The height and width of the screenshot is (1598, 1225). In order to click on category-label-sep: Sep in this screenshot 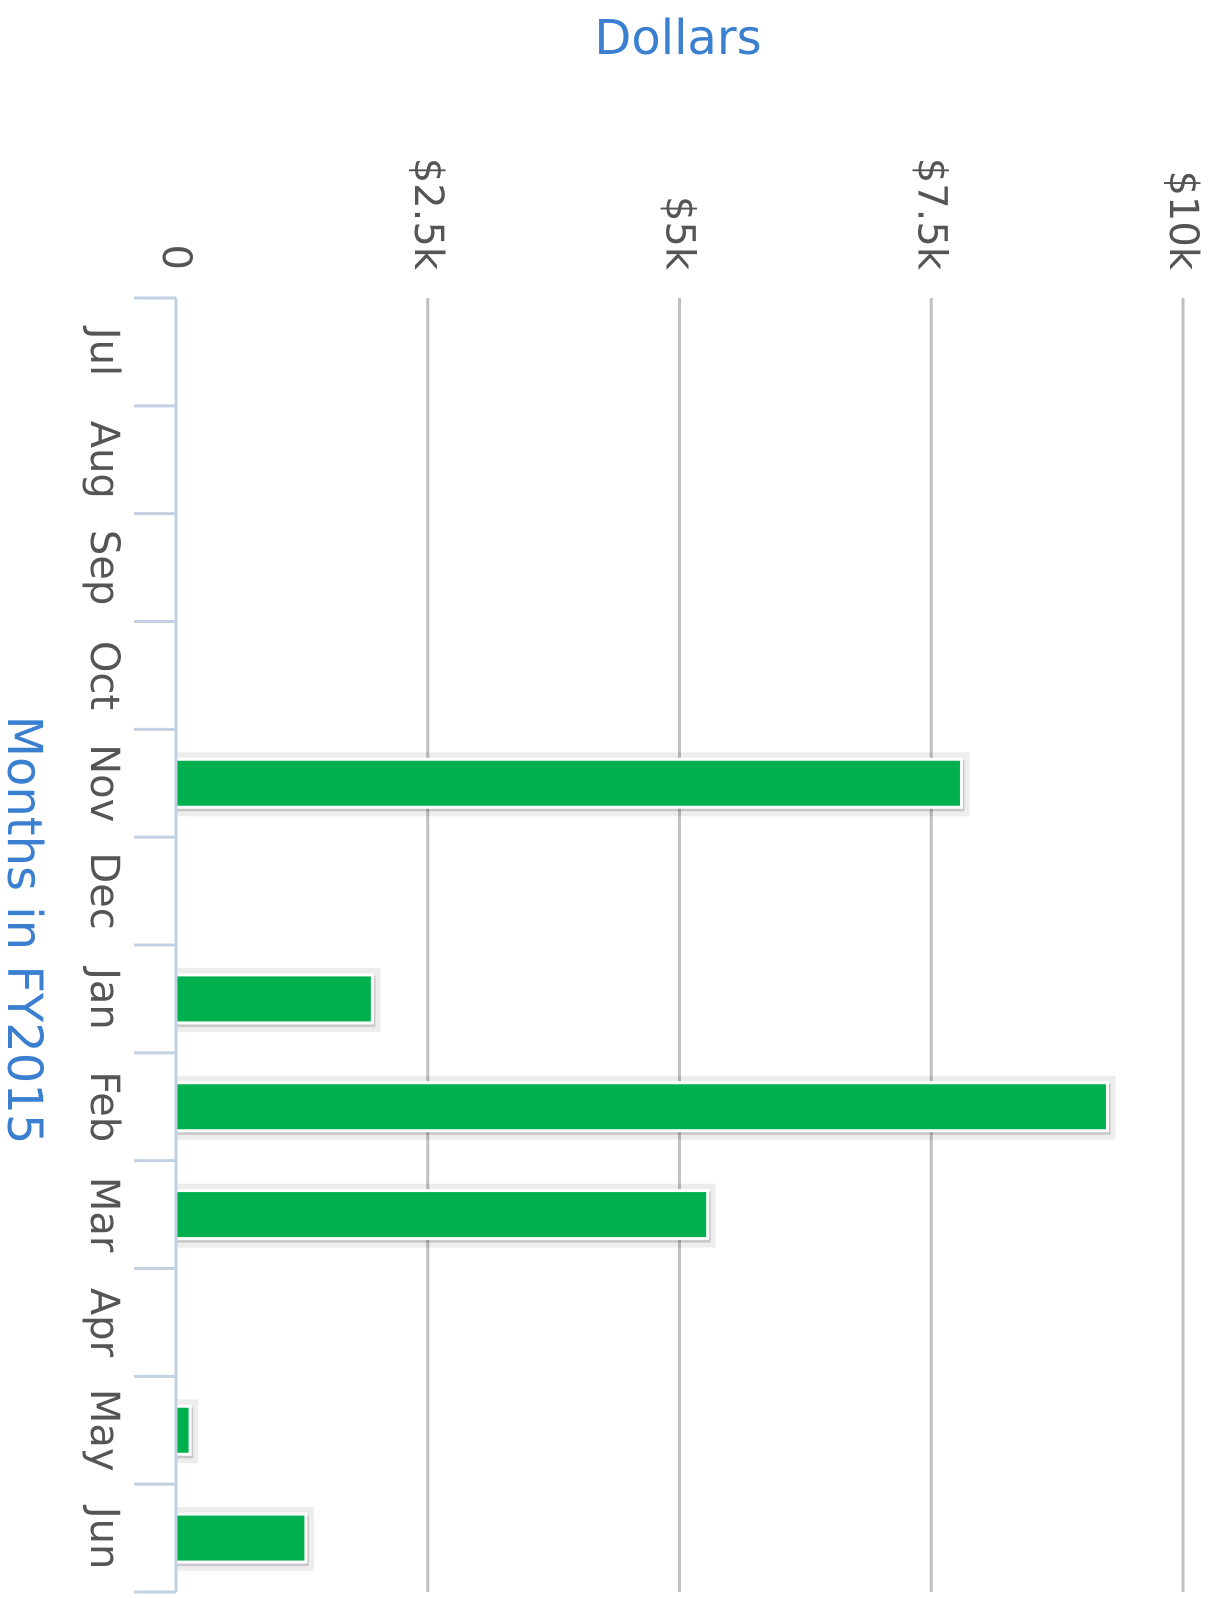, I will do `click(104, 567)`.